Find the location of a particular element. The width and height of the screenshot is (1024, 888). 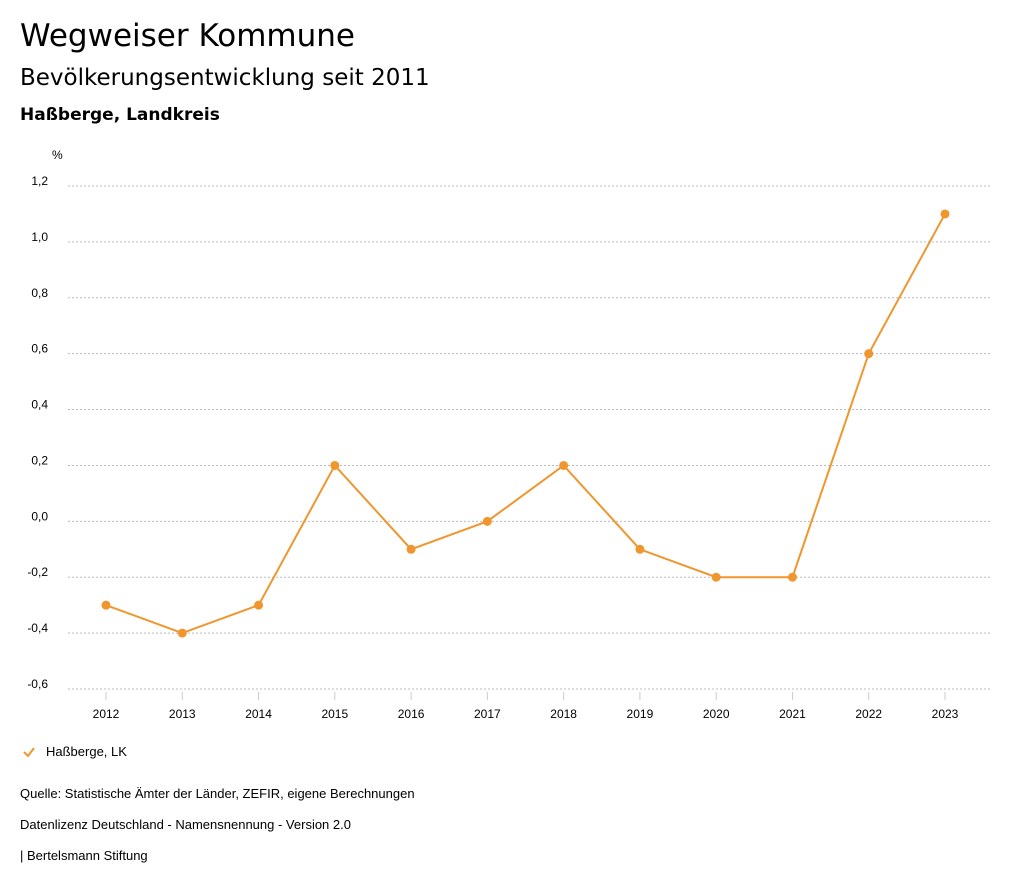

x-tick-label: 2021 is located at coordinates (792, 714).